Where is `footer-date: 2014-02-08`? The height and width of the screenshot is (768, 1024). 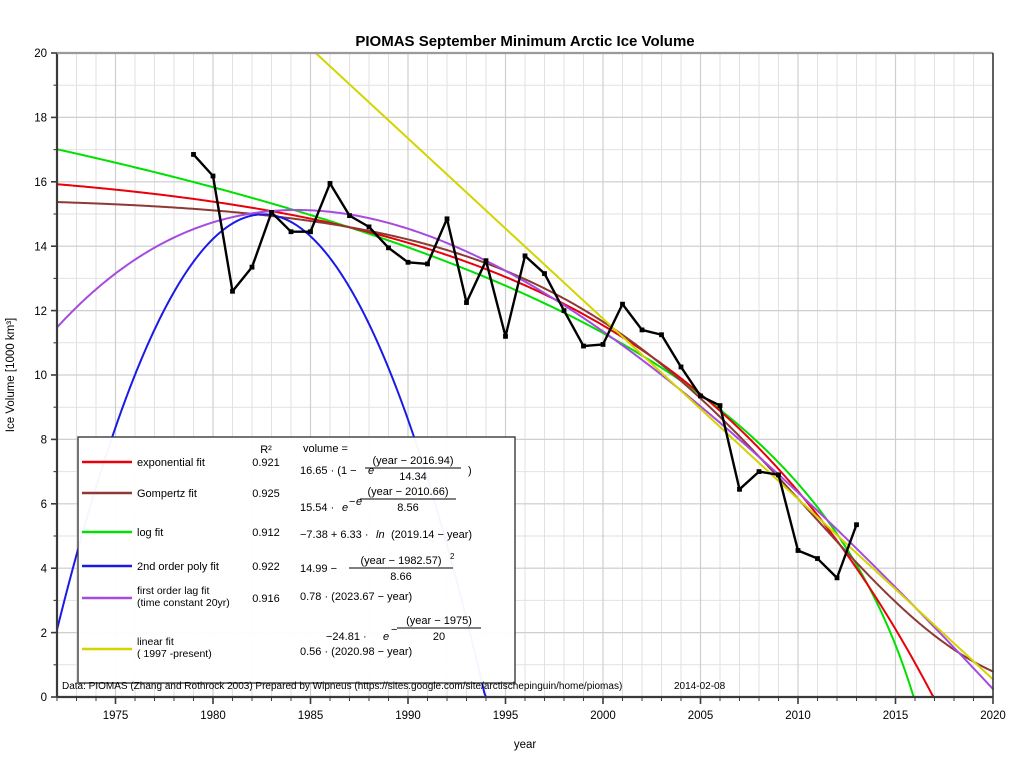
footer-date: 2014-02-08 is located at coordinates (700, 686).